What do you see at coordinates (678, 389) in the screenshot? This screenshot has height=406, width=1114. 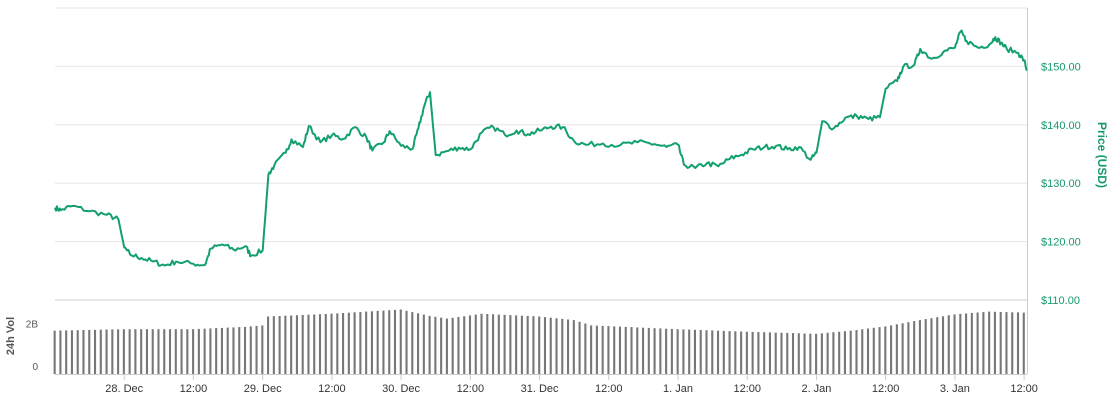 I see `x-tick-label: 1. Jan` at bounding box center [678, 389].